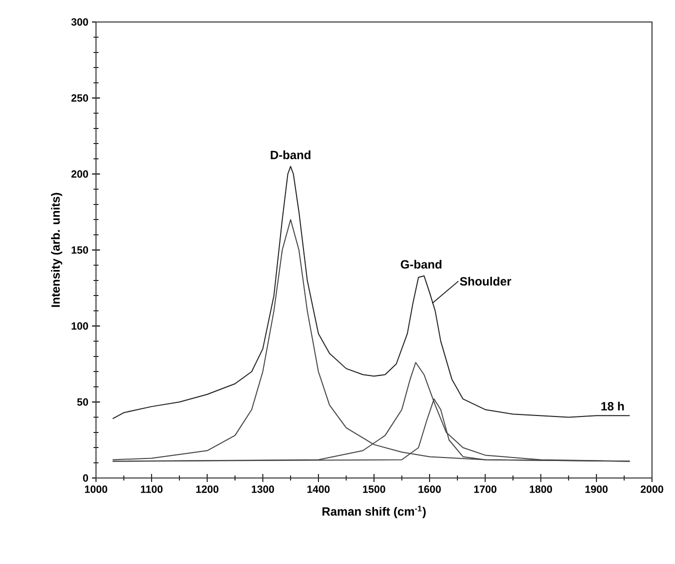 The width and height of the screenshot is (675, 564). What do you see at coordinates (85, 478) in the screenshot?
I see `y-tick-label: 0` at bounding box center [85, 478].